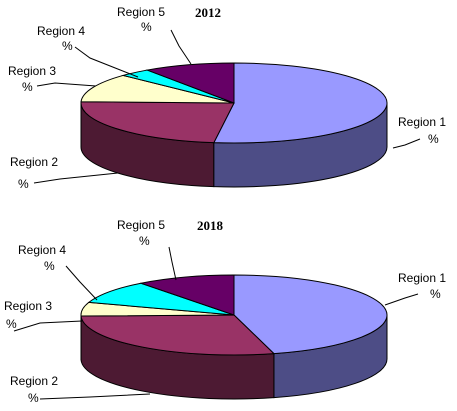  What do you see at coordinates (187, 295) in the screenshot?
I see `slice-region-5-2018` at bounding box center [187, 295].